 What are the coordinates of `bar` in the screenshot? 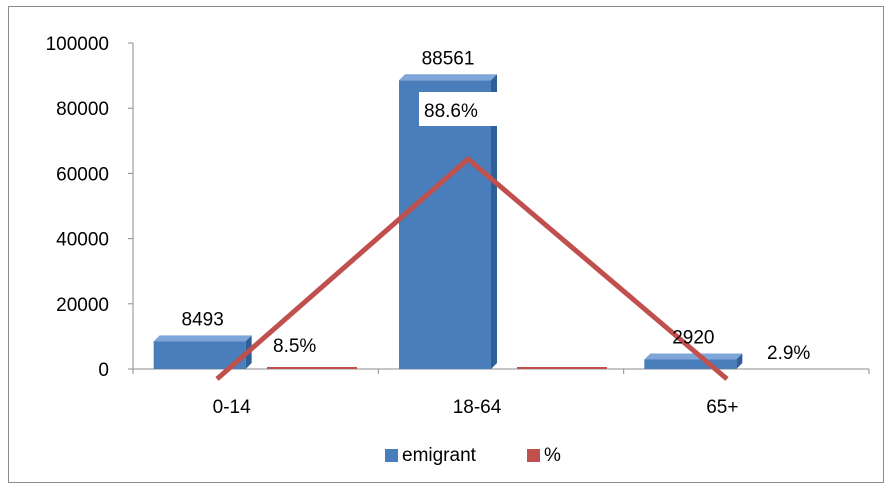 It's located at (693, 361).